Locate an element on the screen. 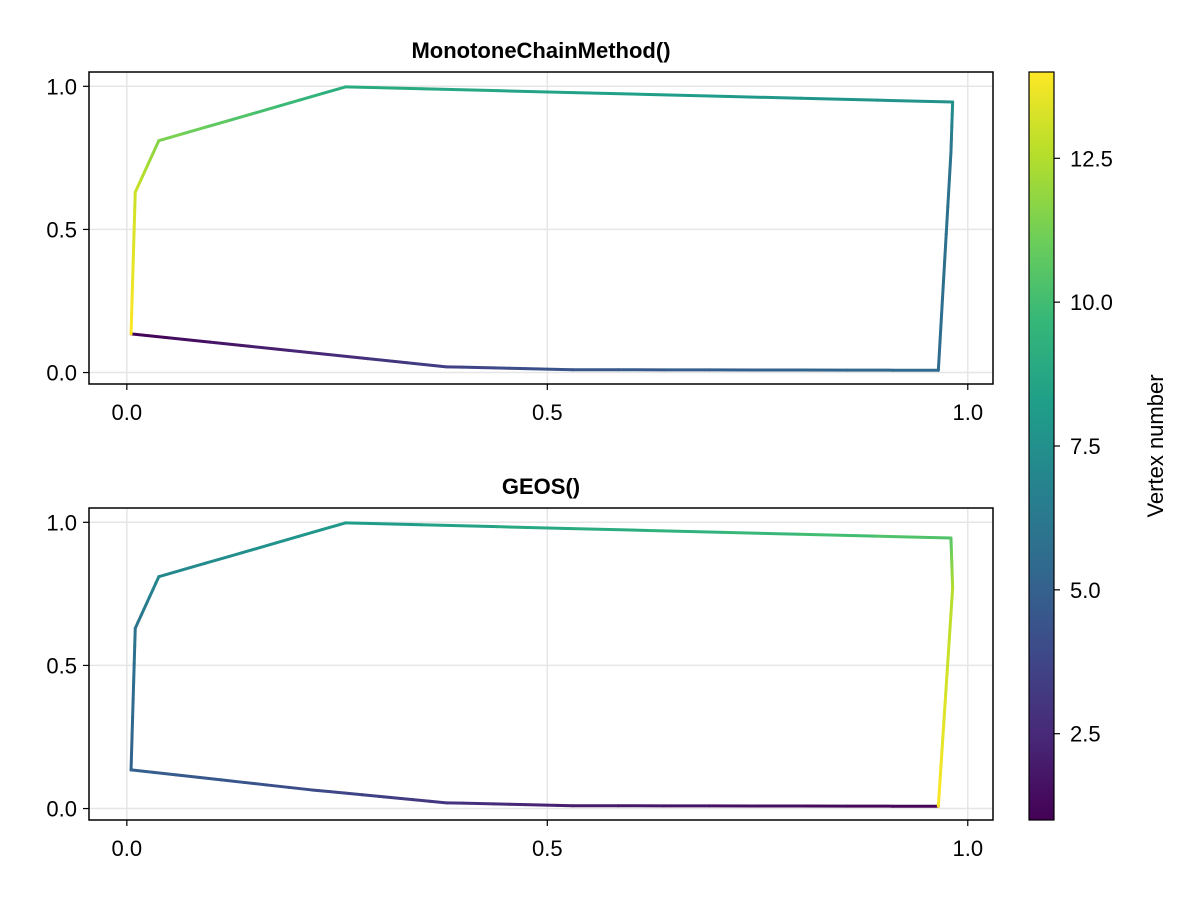 This screenshot has width=1200, height=900. panel-1-ytick-label-0: 0.0 is located at coordinates (61, 373).